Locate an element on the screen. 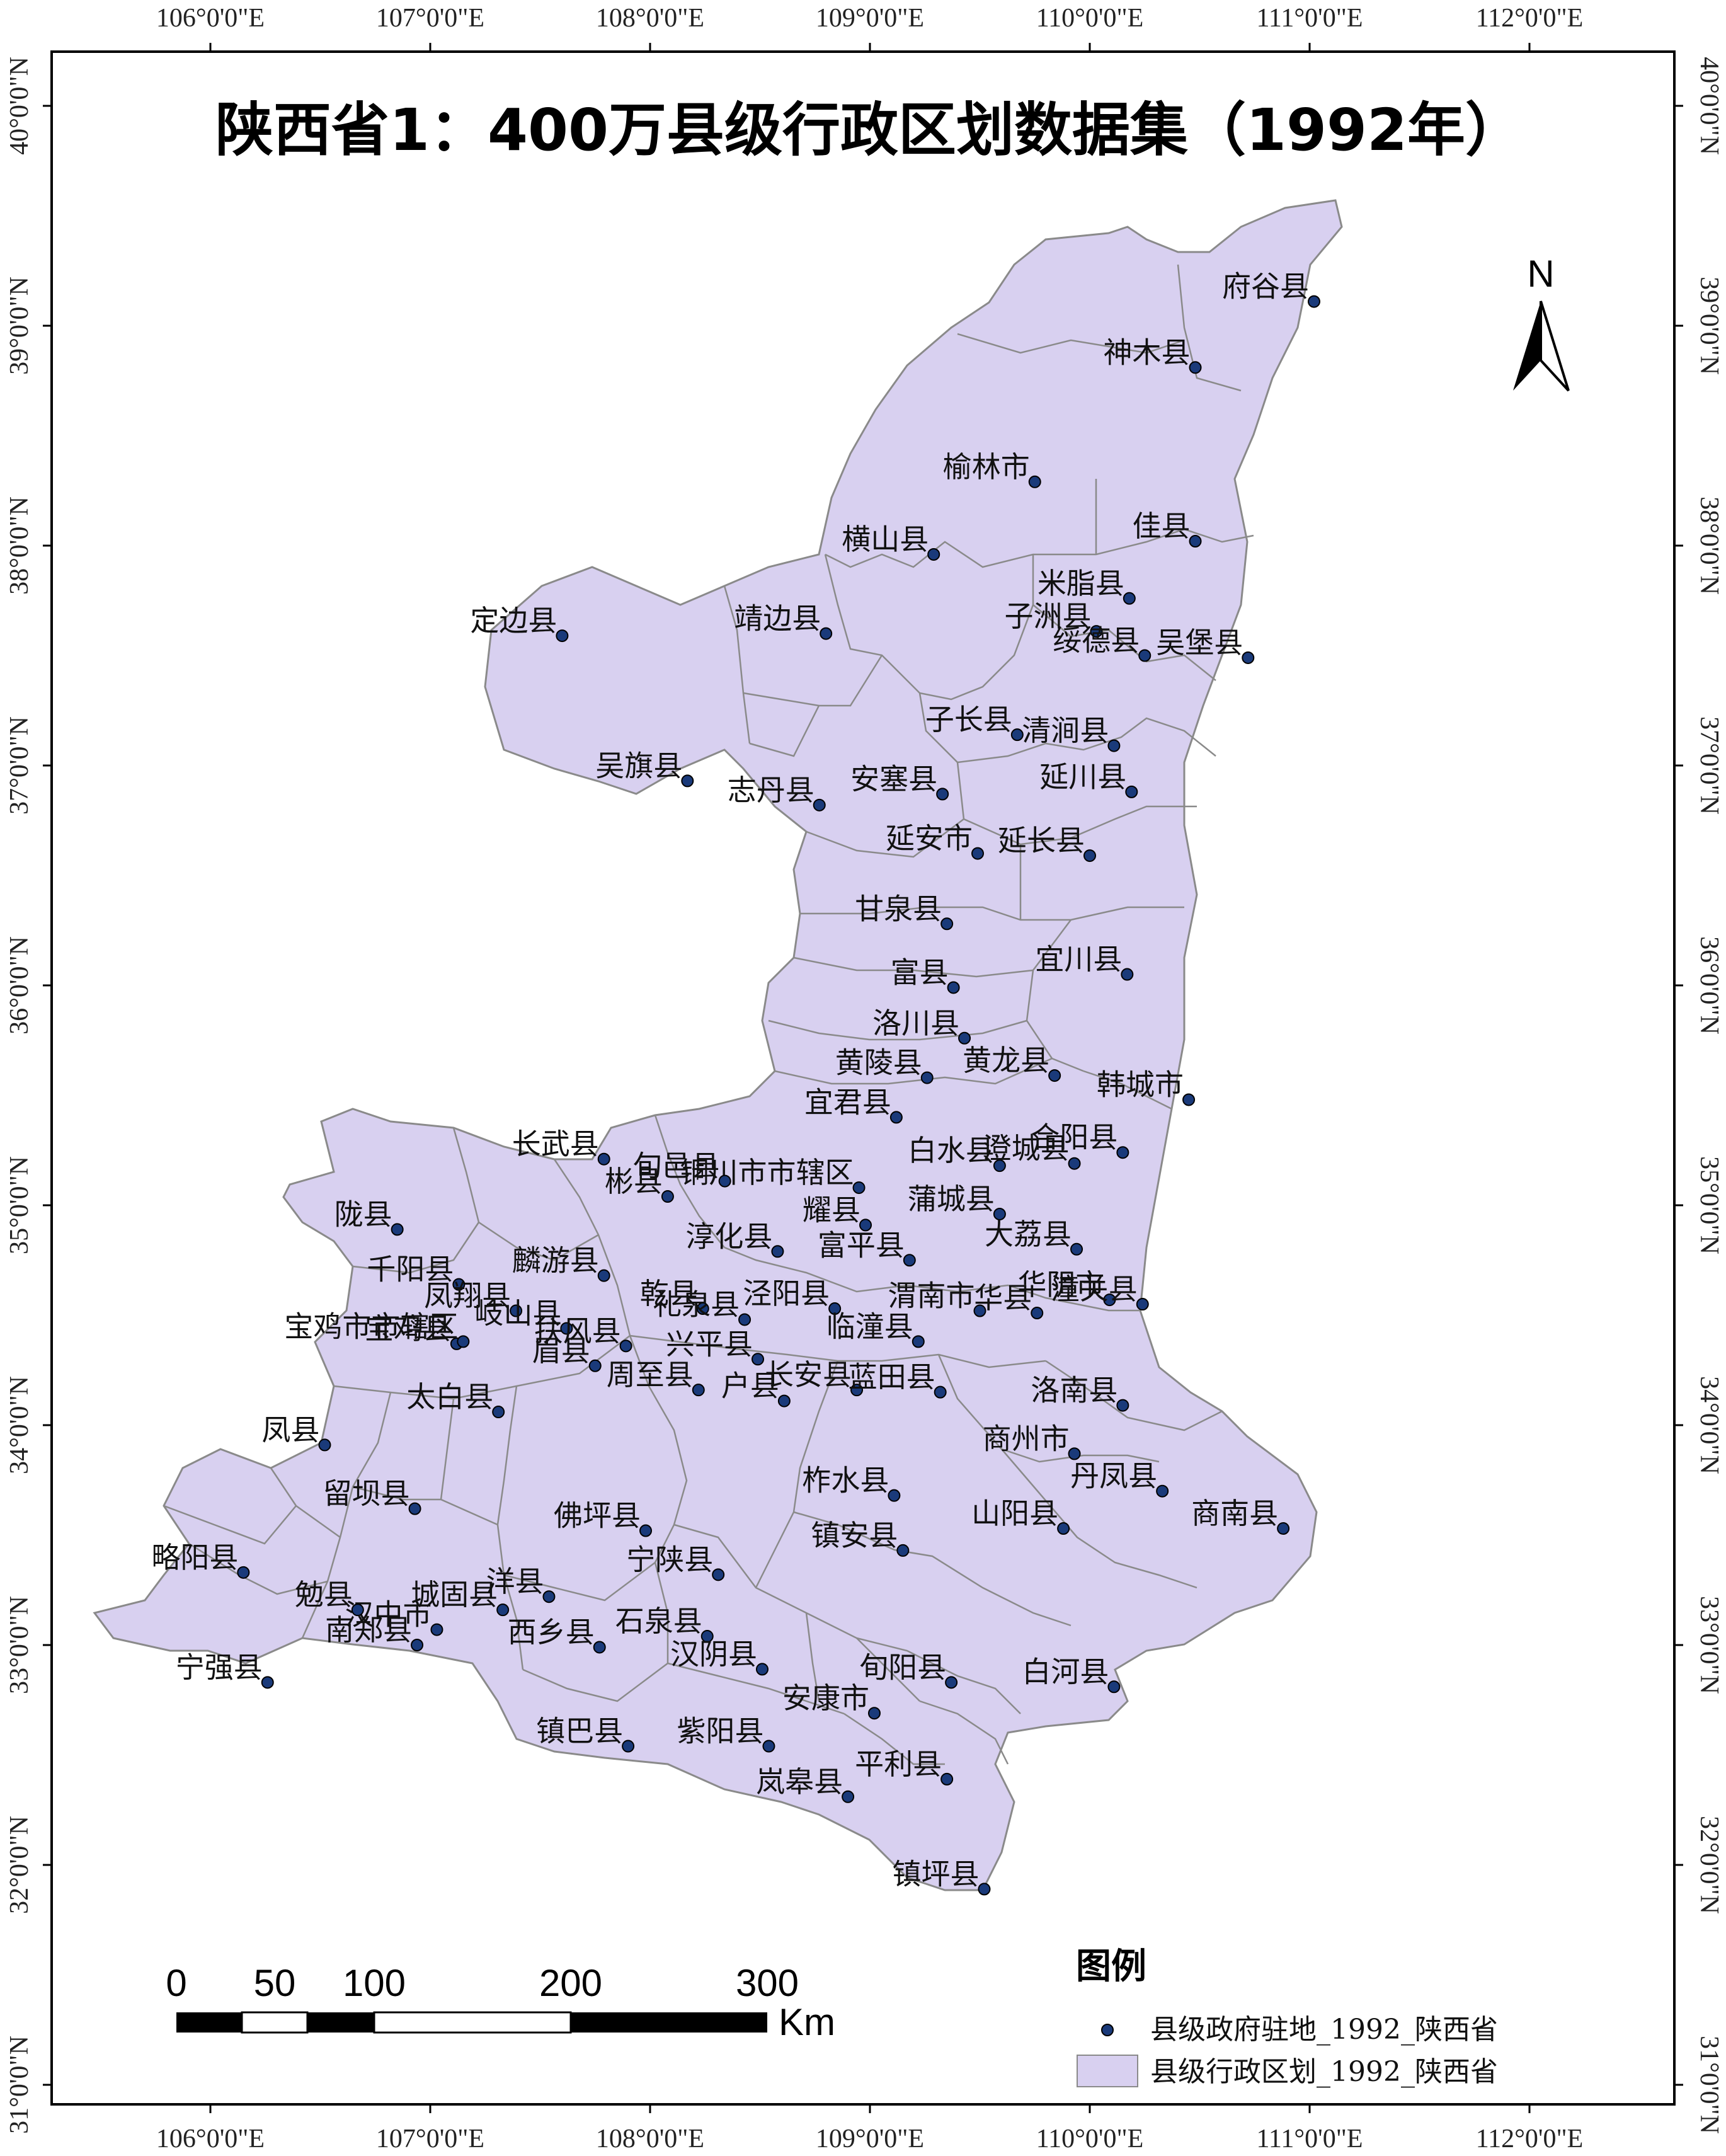 The height and width of the screenshot is (2156, 1726). scale-label-100: 100 is located at coordinates (374, 1983).